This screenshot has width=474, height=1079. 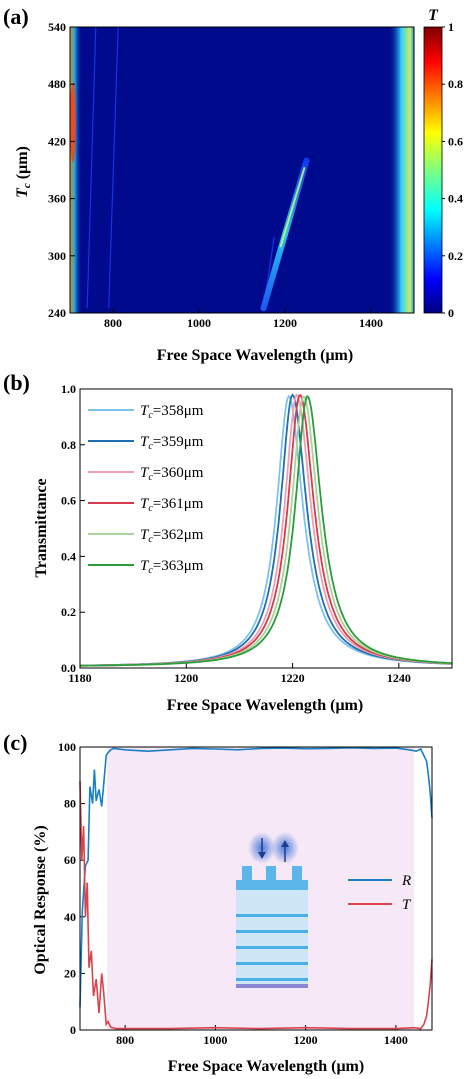 I want to click on right-edge-band, so click(x=401, y=170).